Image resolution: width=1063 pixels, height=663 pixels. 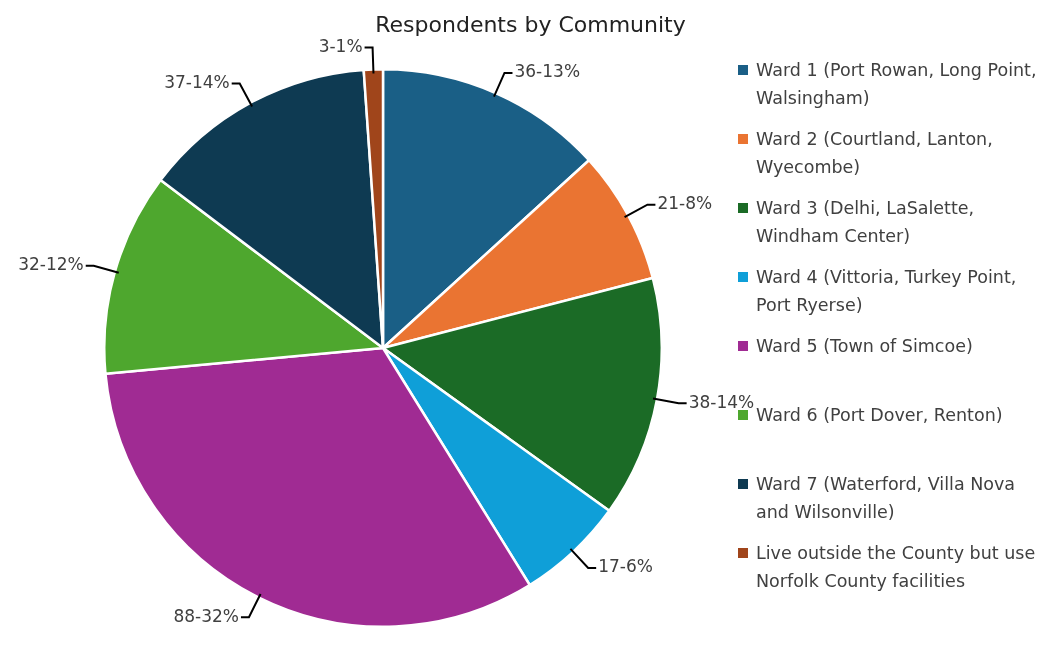 I want to click on data-label: 37-14%, so click(x=197, y=82).